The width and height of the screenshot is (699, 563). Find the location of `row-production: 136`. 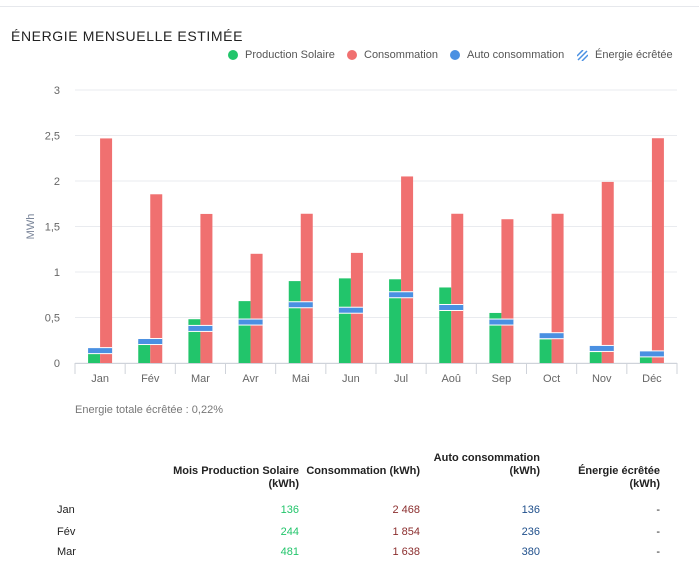

row-production: 136 is located at coordinates (289, 510).